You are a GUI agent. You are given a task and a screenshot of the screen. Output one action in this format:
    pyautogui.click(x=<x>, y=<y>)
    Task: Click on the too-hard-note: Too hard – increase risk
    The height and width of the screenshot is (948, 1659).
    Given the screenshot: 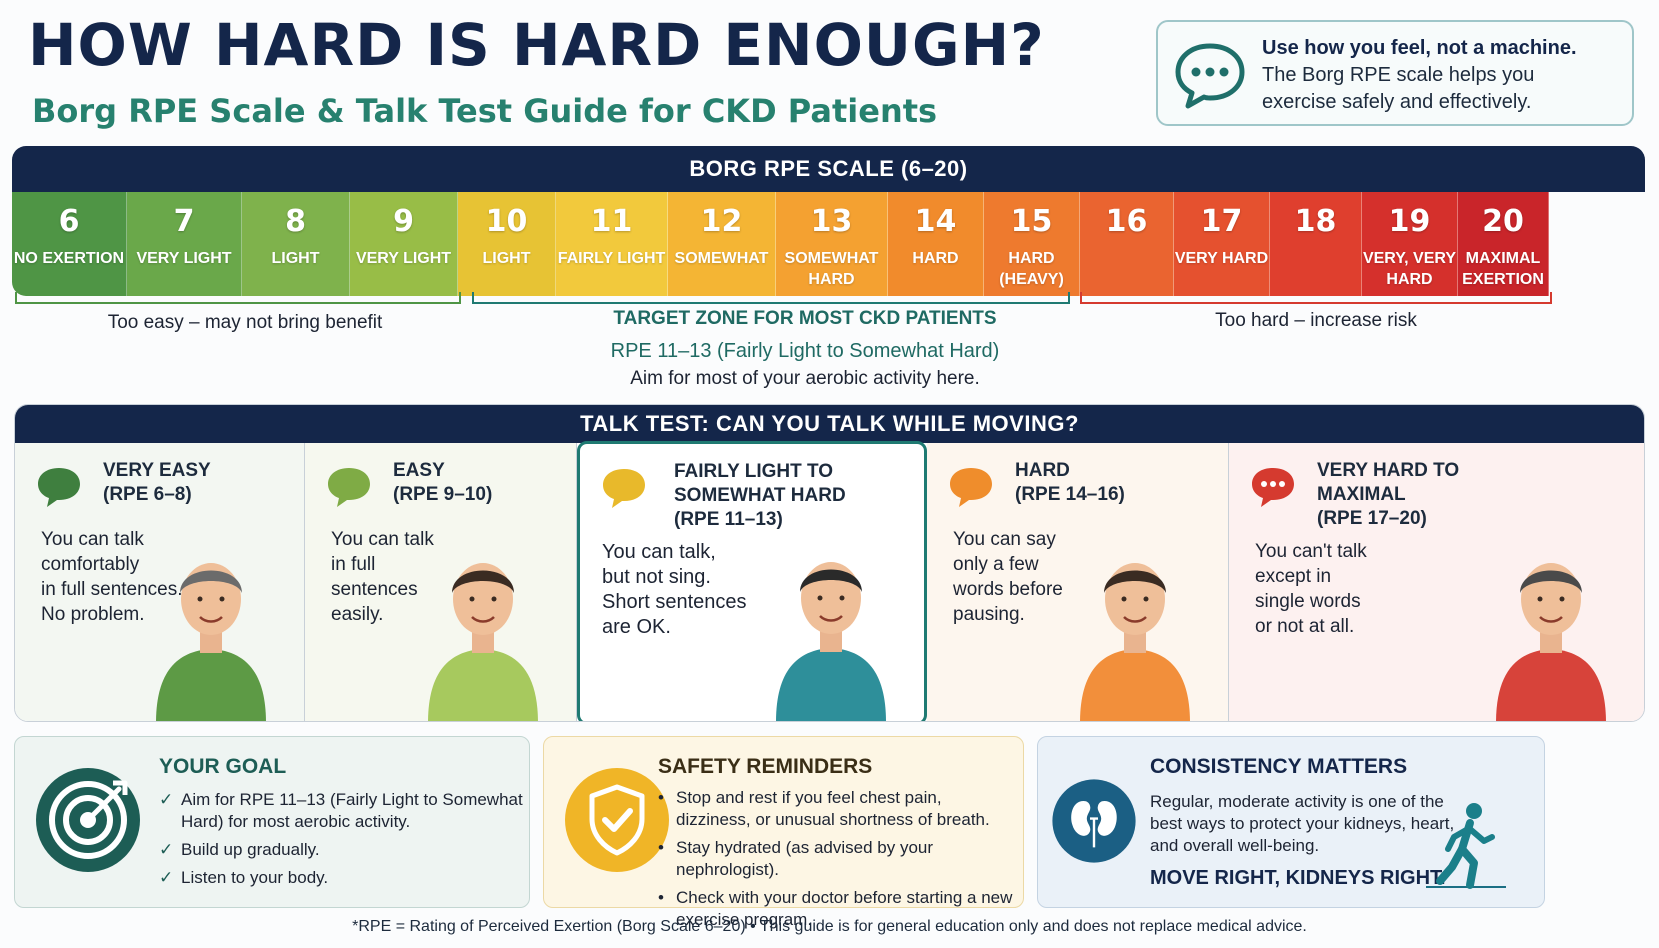 What is the action you would take?
    pyautogui.click(x=1316, y=320)
    